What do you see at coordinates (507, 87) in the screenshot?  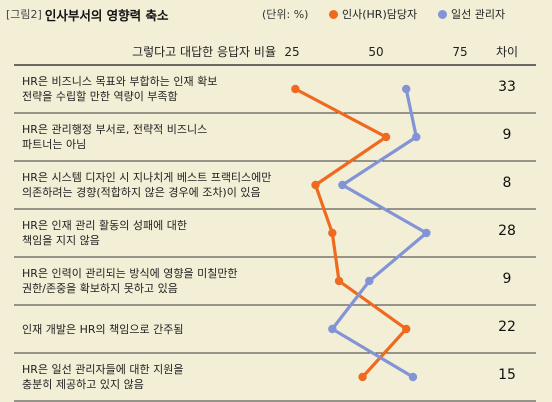 I see `difference-value: 33` at bounding box center [507, 87].